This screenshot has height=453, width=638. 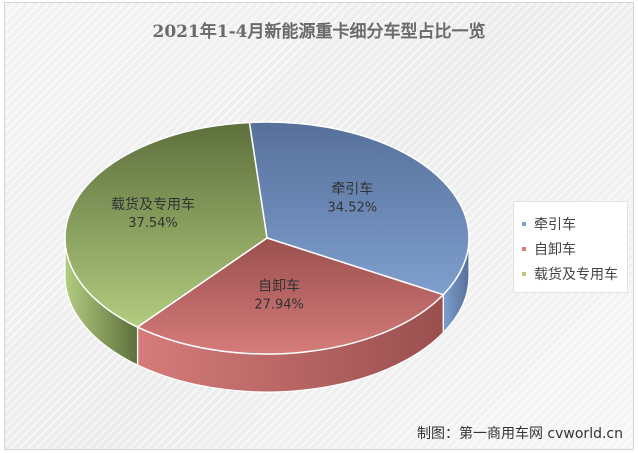 What do you see at coordinates (352, 188) in the screenshot?
I see `data-label-name-tractor: 牵引车` at bounding box center [352, 188].